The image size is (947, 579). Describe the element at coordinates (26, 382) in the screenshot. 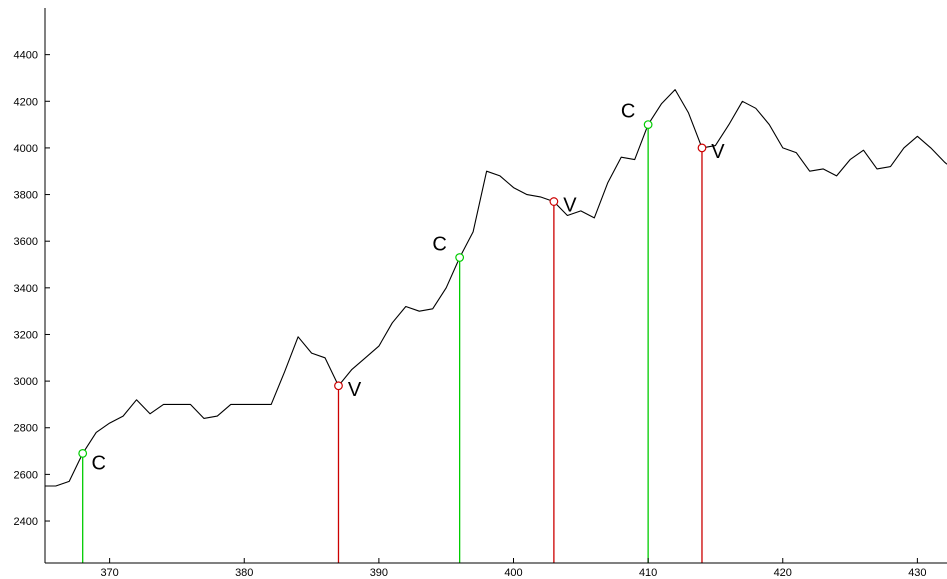

I see `y-tick-label: 3000` at that location.